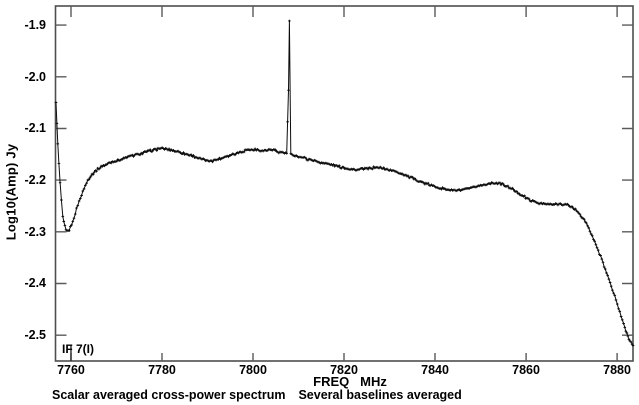  What do you see at coordinates (344, 370) in the screenshot?
I see `x-tick-label: 7820` at bounding box center [344, 370].